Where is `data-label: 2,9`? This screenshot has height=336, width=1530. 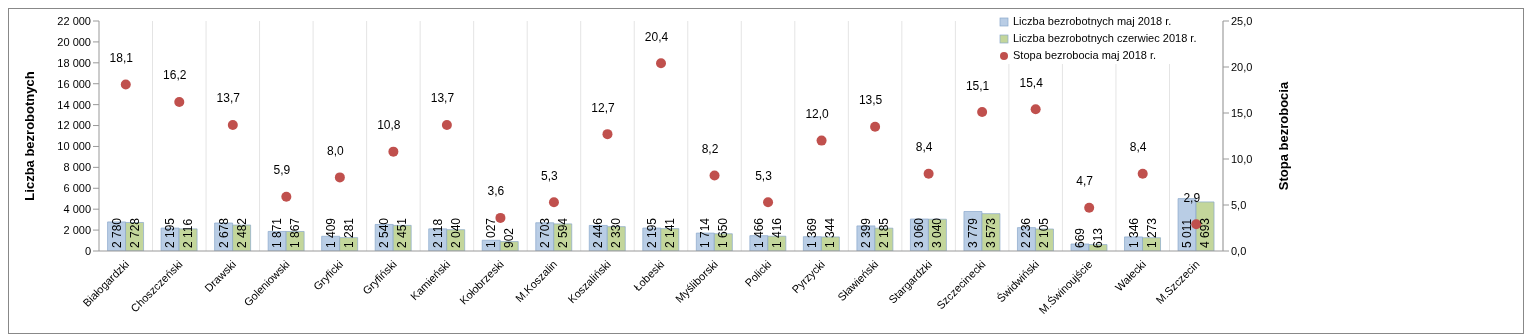
data-label: 2,9 is located at coordinates (1192, 197).